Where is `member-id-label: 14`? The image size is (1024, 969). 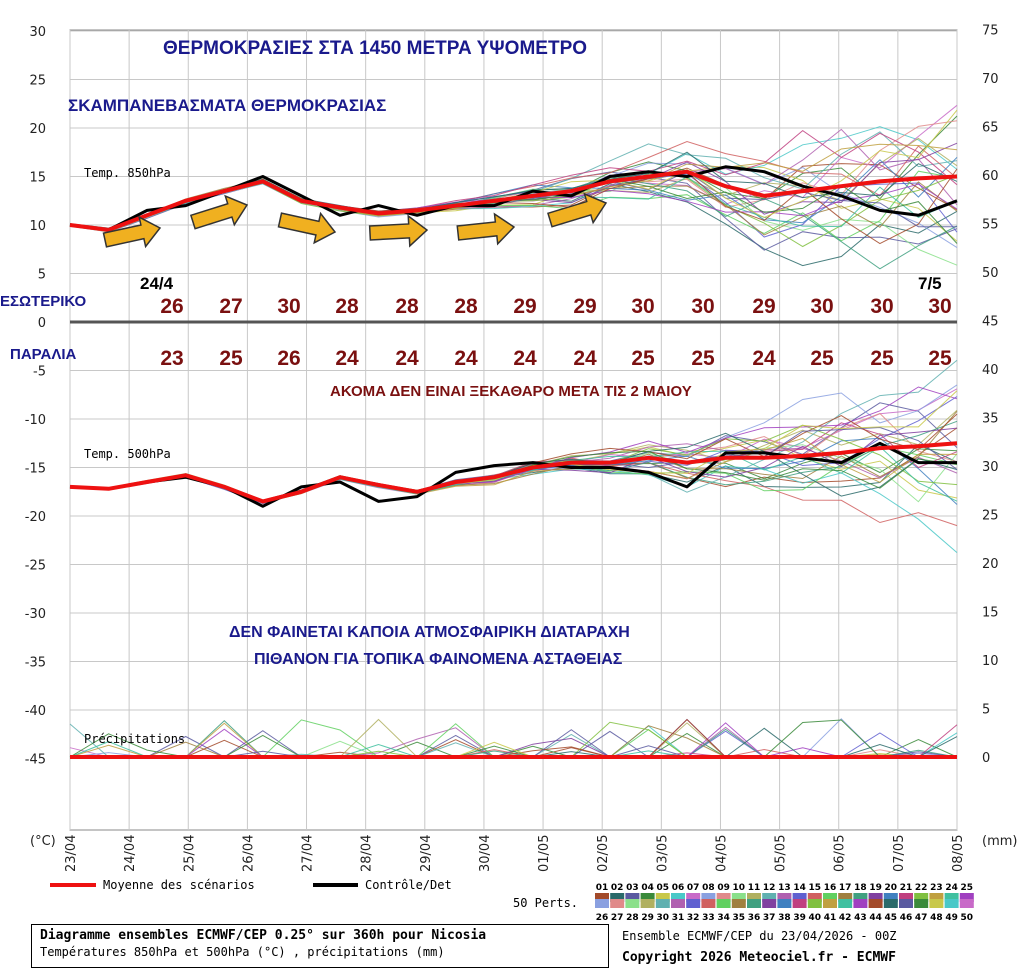
member-id-label: 14 is located at coordinates (799, 888).